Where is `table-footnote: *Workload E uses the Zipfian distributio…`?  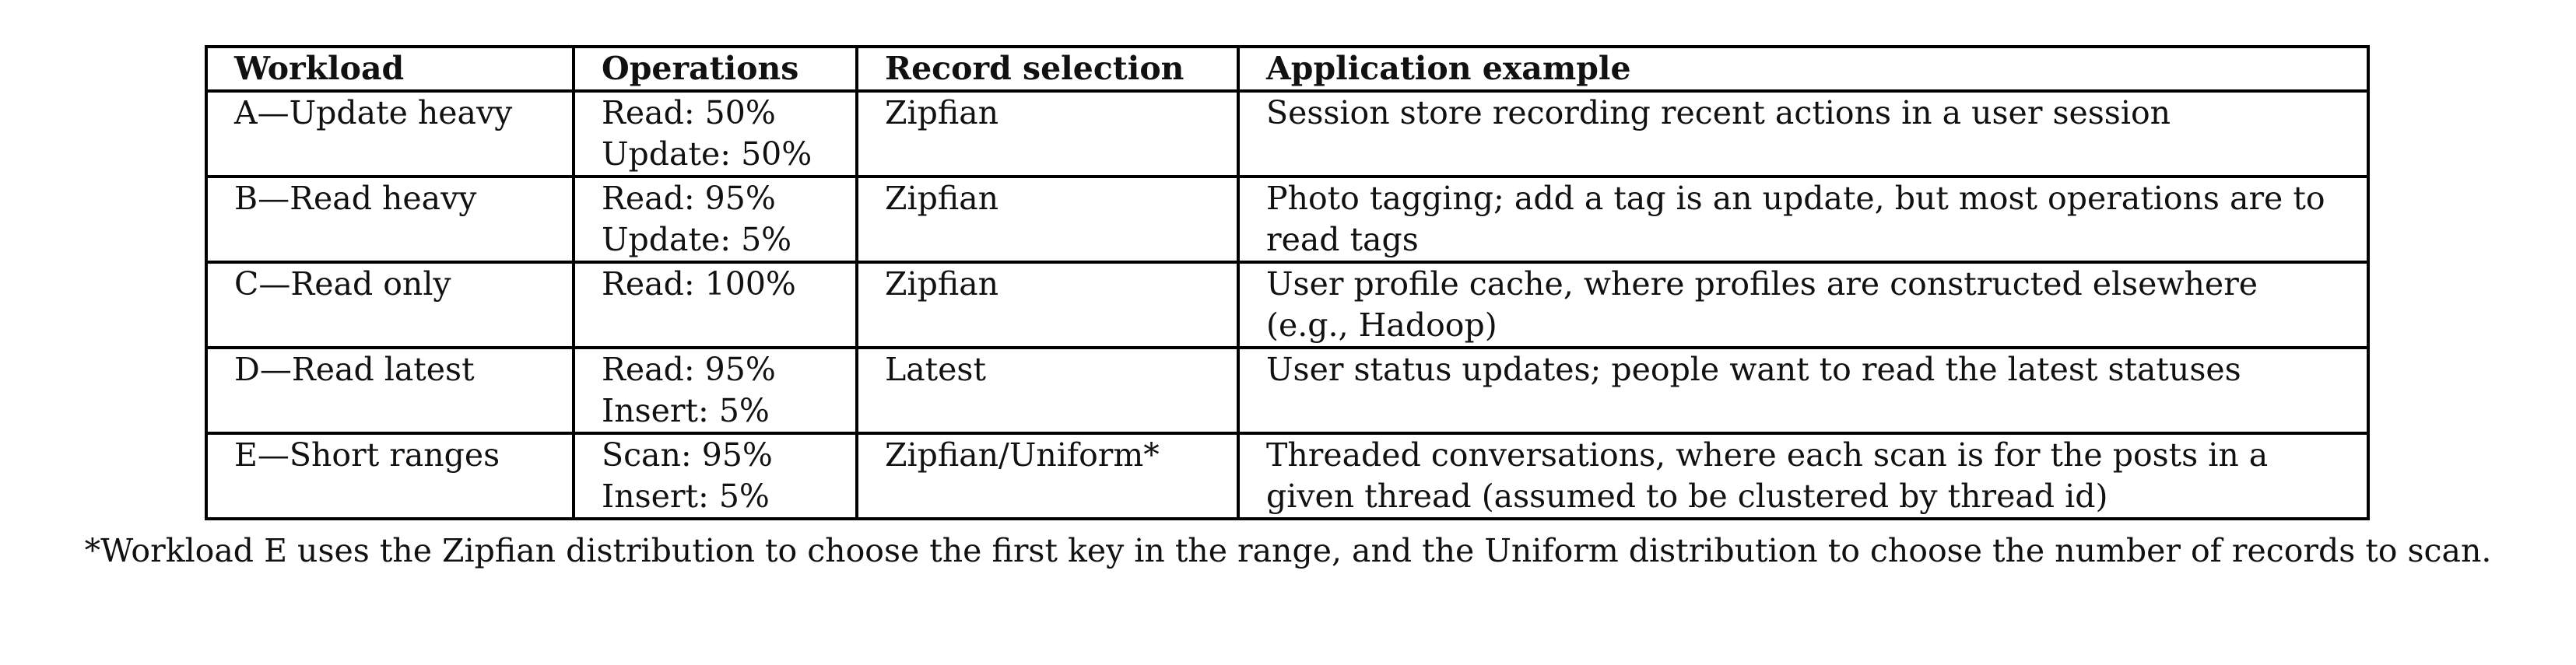
table-footnote: *Workload E uses the Zipfian distributio… is located at coordinates (1288, 550).